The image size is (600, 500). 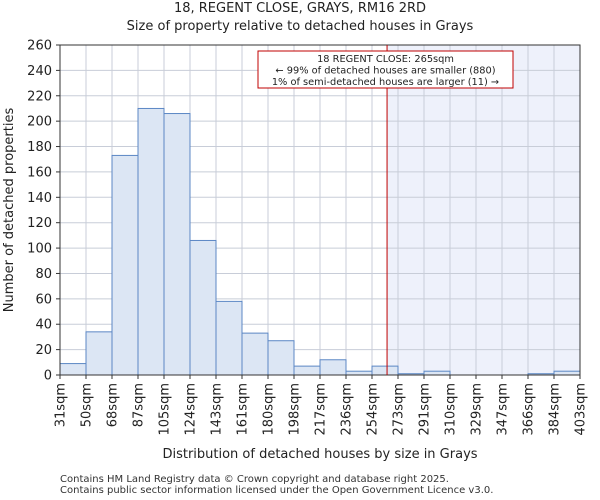 I want to click on x-tick-label: 384sqm, so click(x=555, y=409).